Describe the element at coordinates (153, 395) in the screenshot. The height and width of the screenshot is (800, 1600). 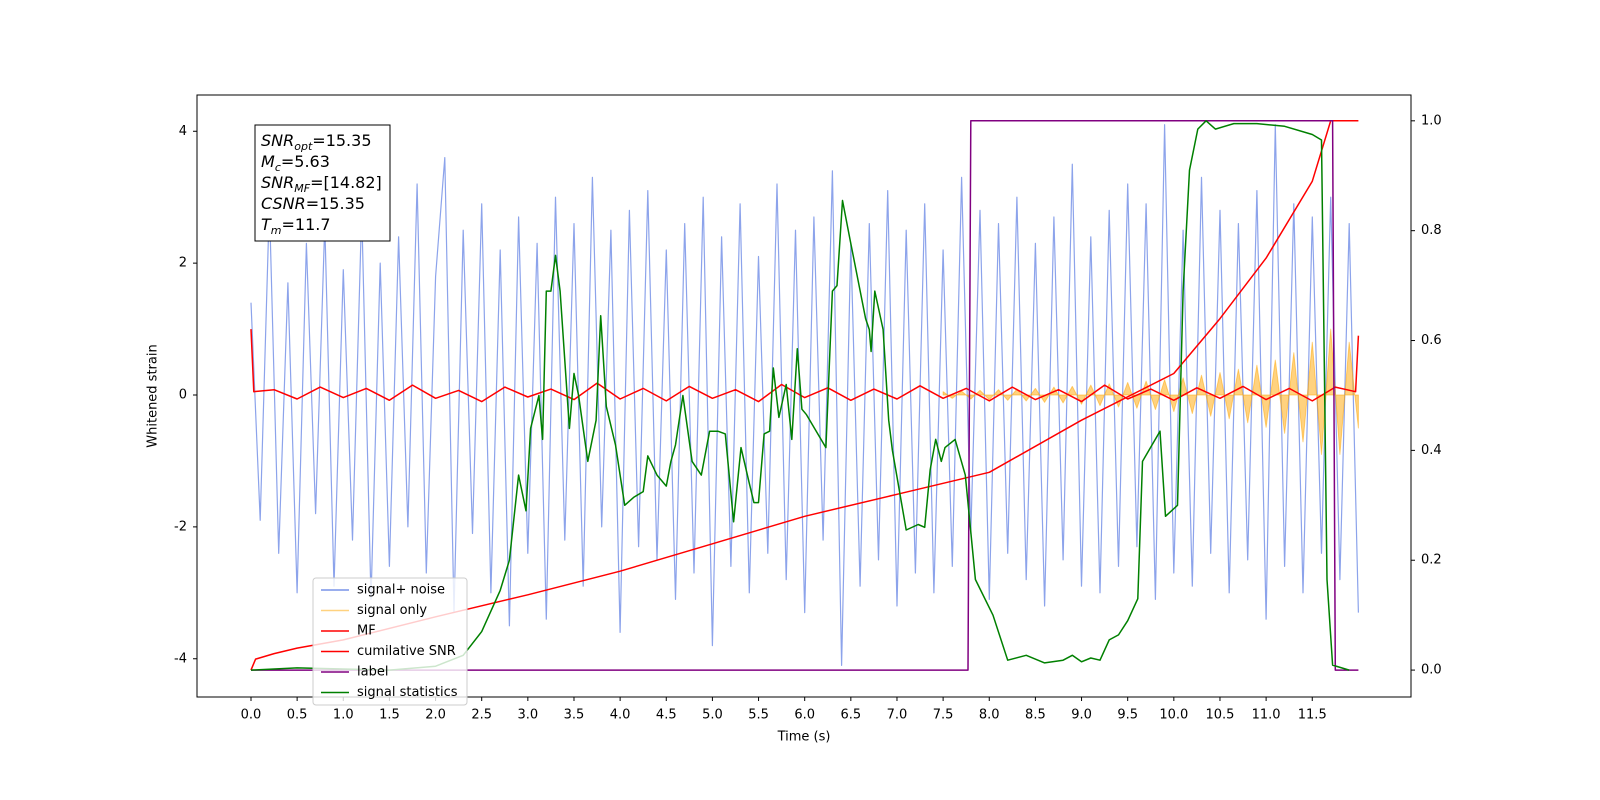
I see `y-axis-label: Whitened strain` at that location.